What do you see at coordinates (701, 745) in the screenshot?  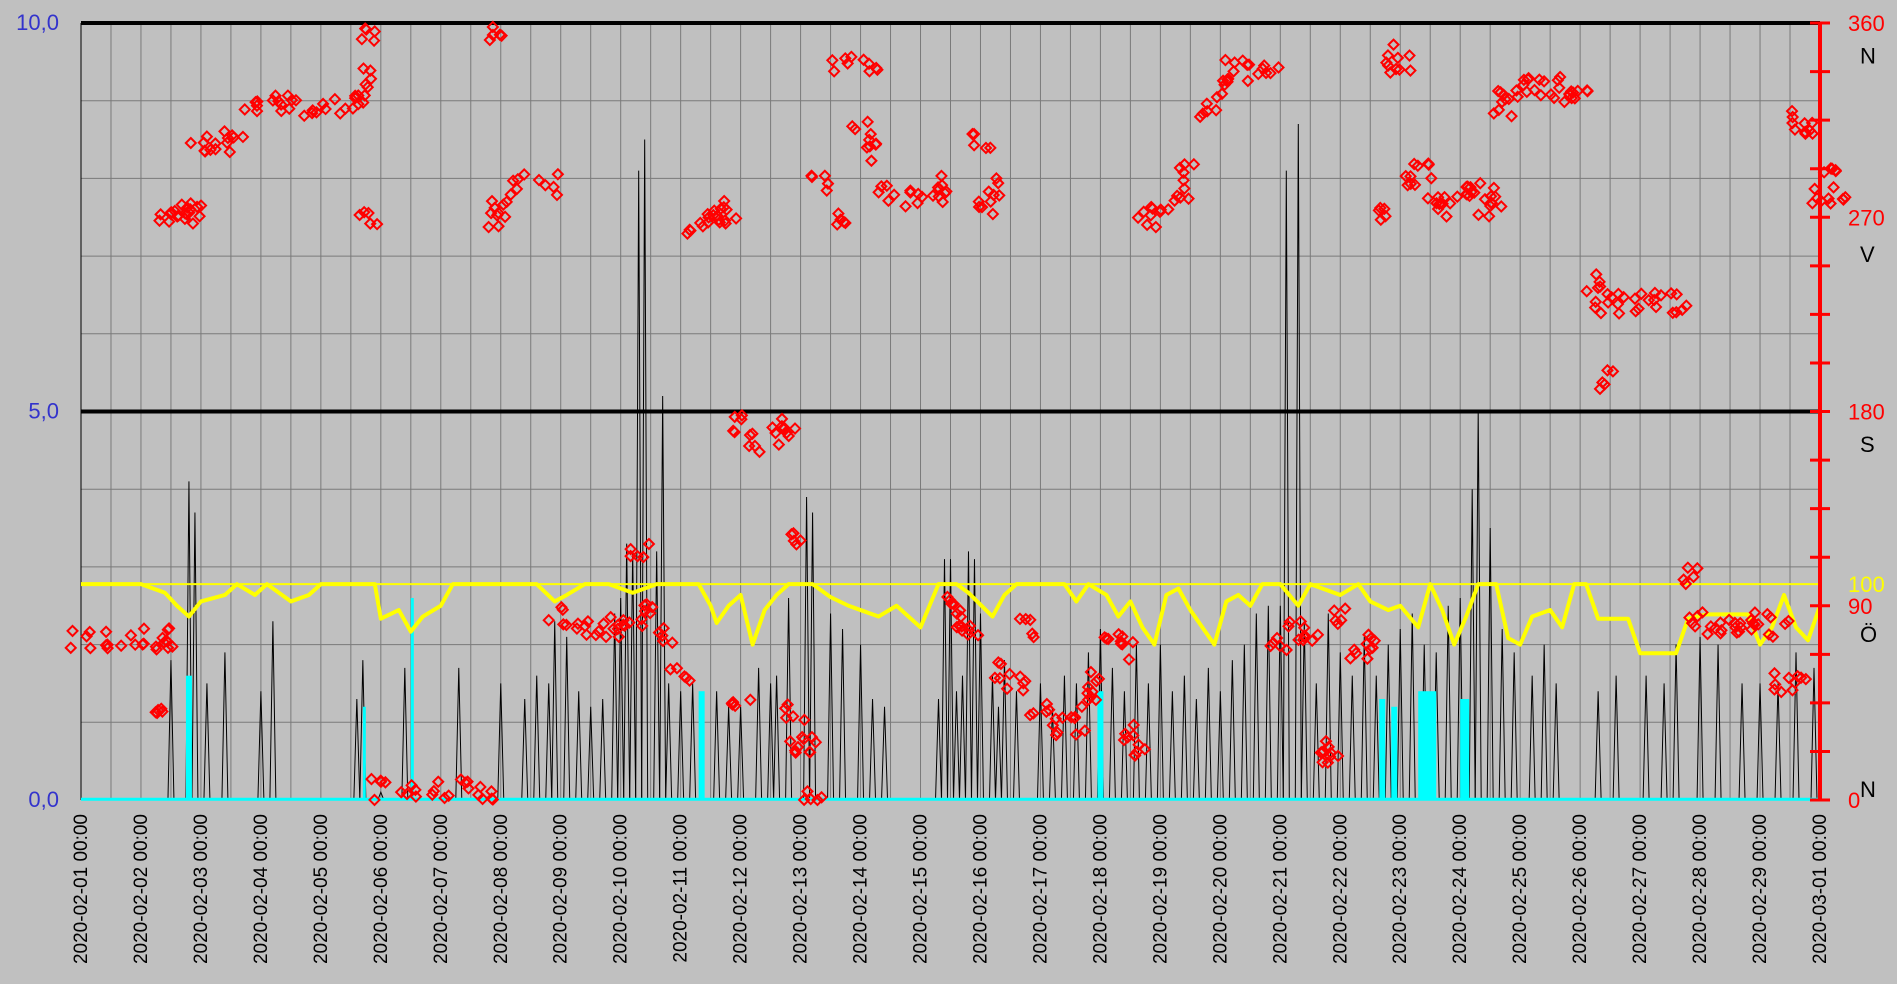 I see `precip-bar` at bounding box center [701, 745].